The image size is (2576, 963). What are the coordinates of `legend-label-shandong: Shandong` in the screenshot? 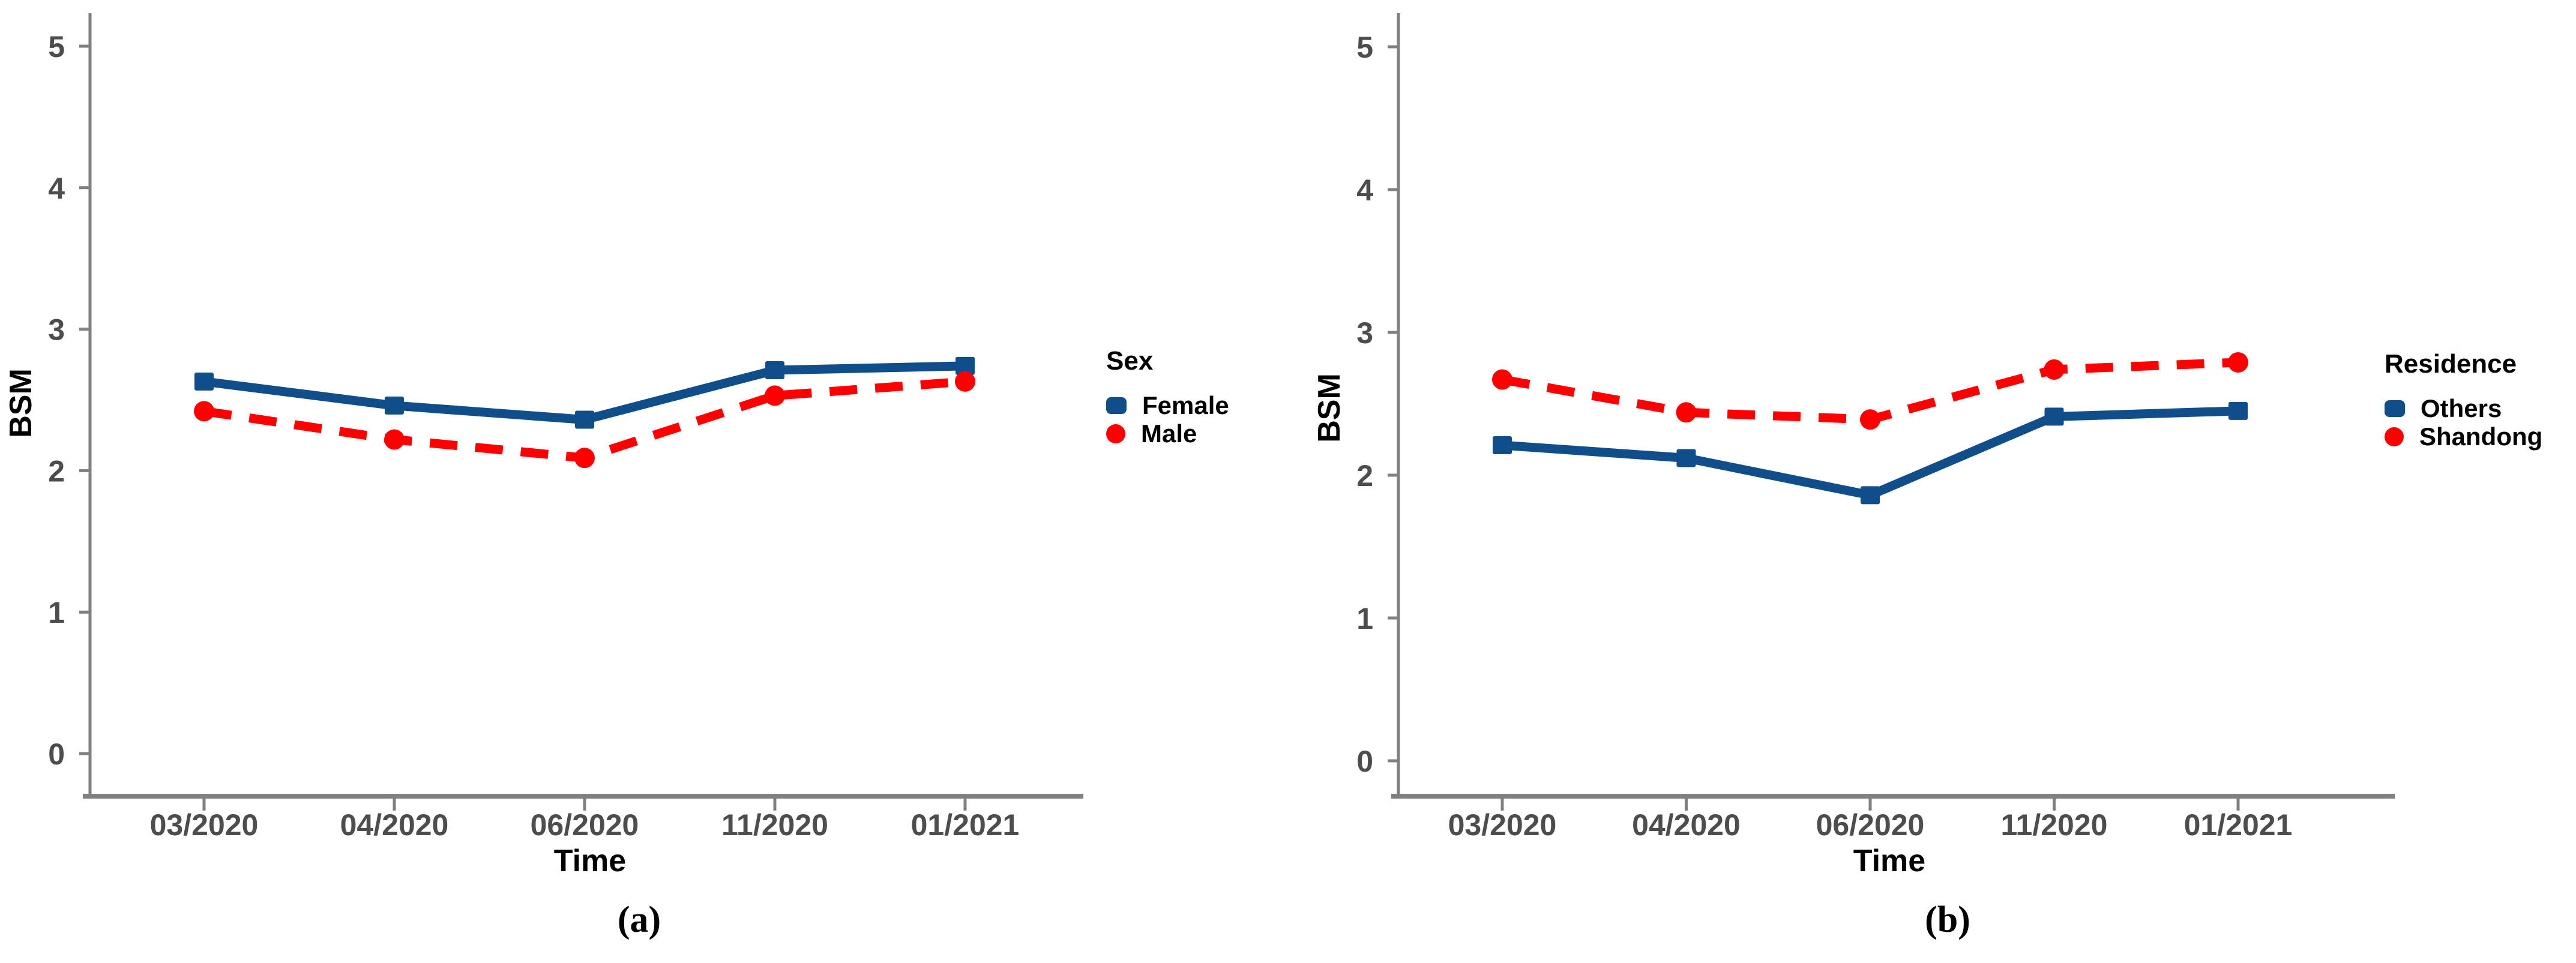 It's located at (2481, 436).